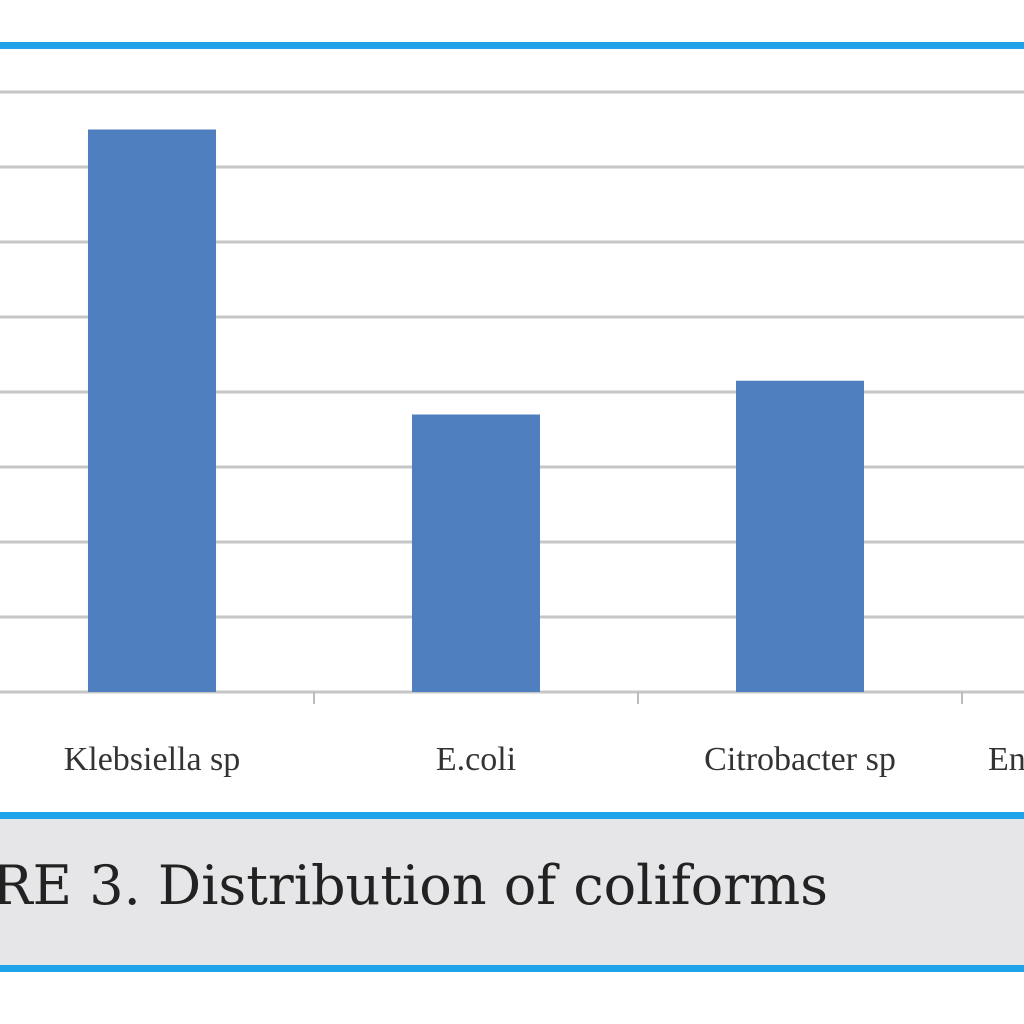  Describe the element at coordinates (512, 45) in the screenshot. I see `top-border` at that location.